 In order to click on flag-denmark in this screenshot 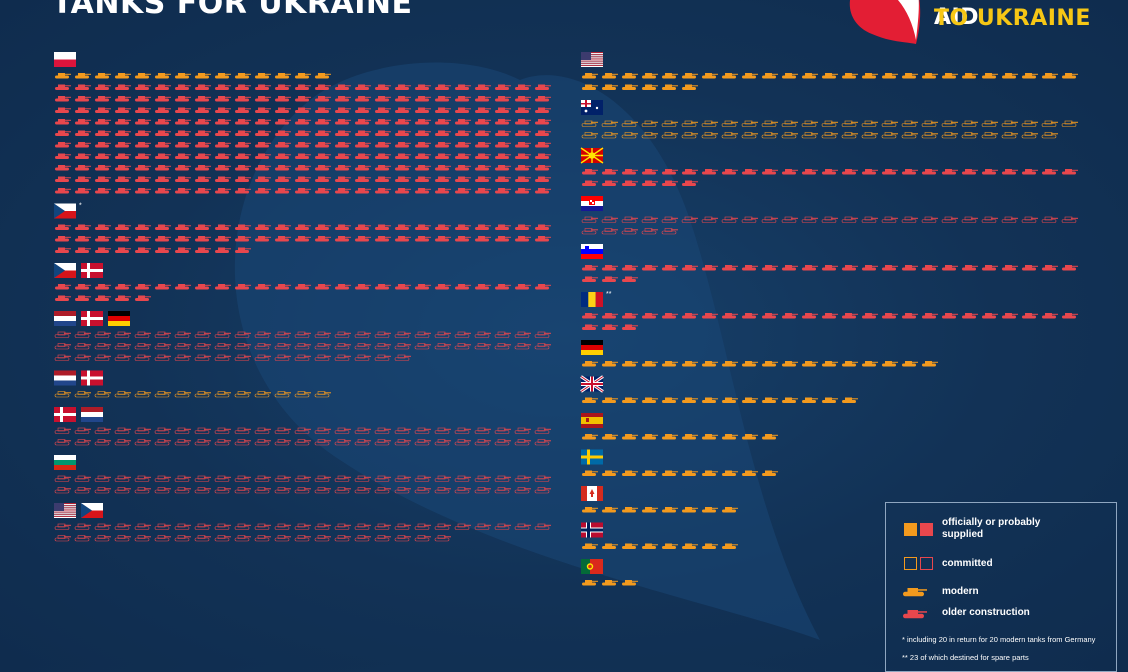, I will do `click(65, 414)`.